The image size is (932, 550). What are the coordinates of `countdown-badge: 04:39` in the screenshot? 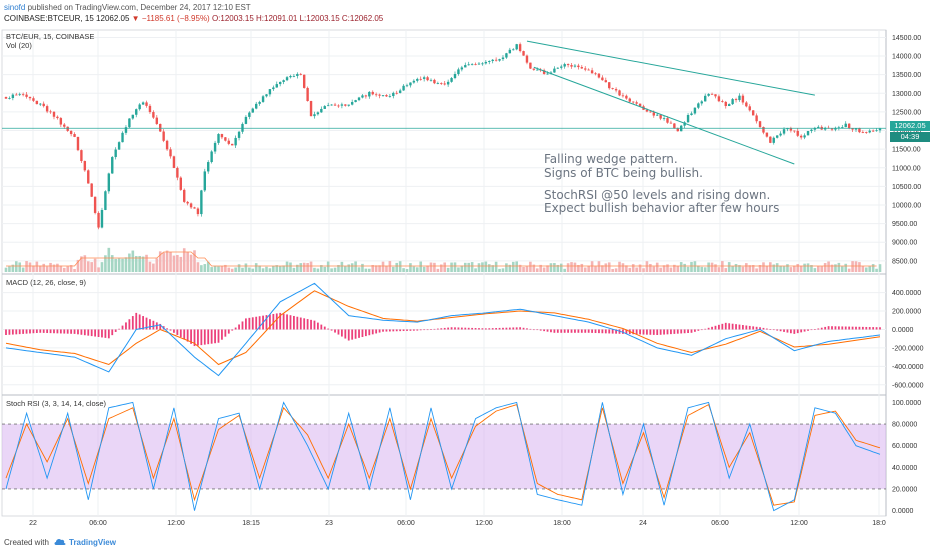 It's located at (910, 137).